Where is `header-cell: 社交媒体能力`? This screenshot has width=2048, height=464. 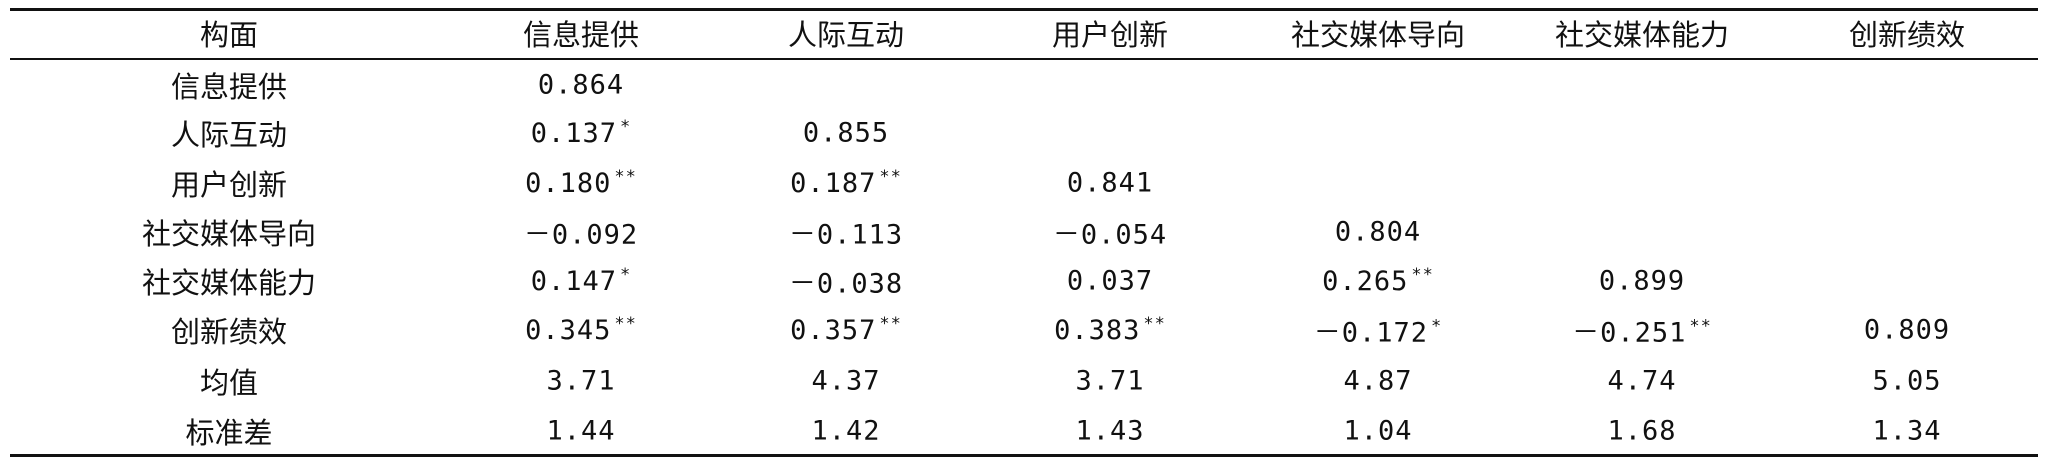 header-cell: 社交媒体能力 is located at coordinates (1642, 35).